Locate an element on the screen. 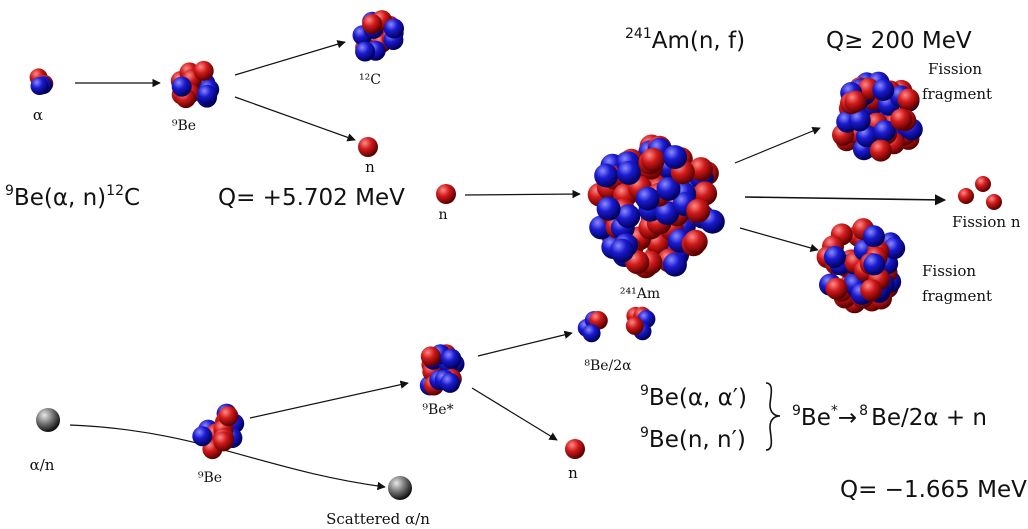 This screenshot has width=1028, height=529. am241-nucleus is located at coordinates (656, 206).